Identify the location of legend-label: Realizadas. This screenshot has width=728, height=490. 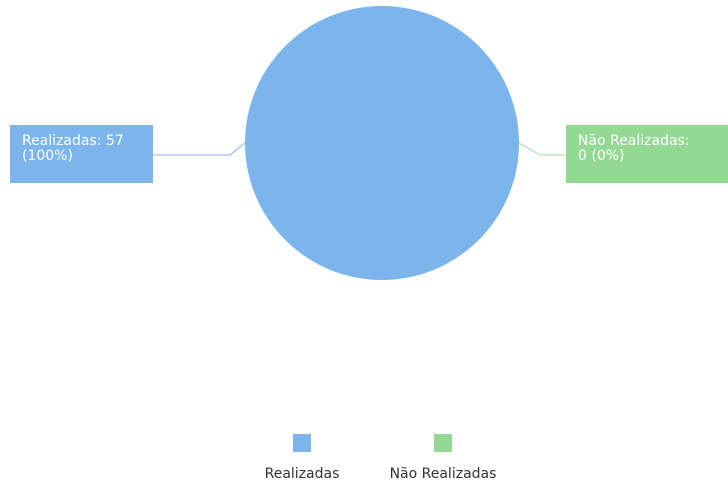
(302, 474).